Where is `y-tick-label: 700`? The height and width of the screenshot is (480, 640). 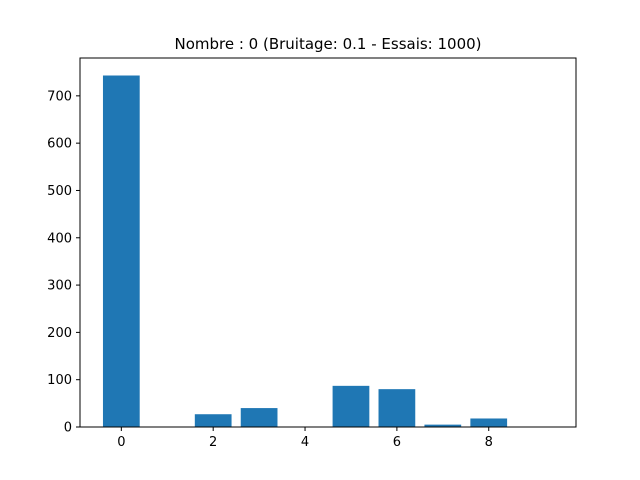 y-tick-label: 700 is located at coordinates (59, 96).